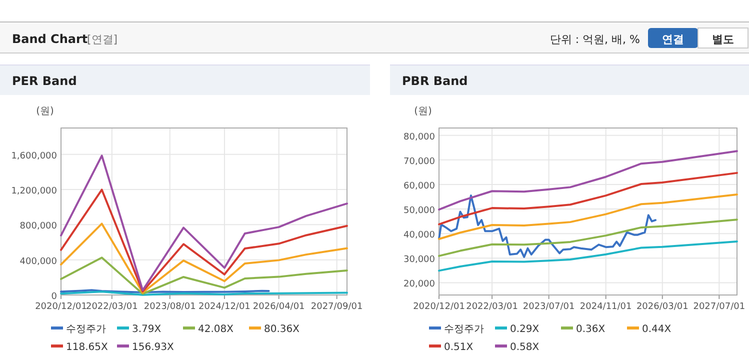  I want to click on legend-label: 0.29X, so click(525, 329).